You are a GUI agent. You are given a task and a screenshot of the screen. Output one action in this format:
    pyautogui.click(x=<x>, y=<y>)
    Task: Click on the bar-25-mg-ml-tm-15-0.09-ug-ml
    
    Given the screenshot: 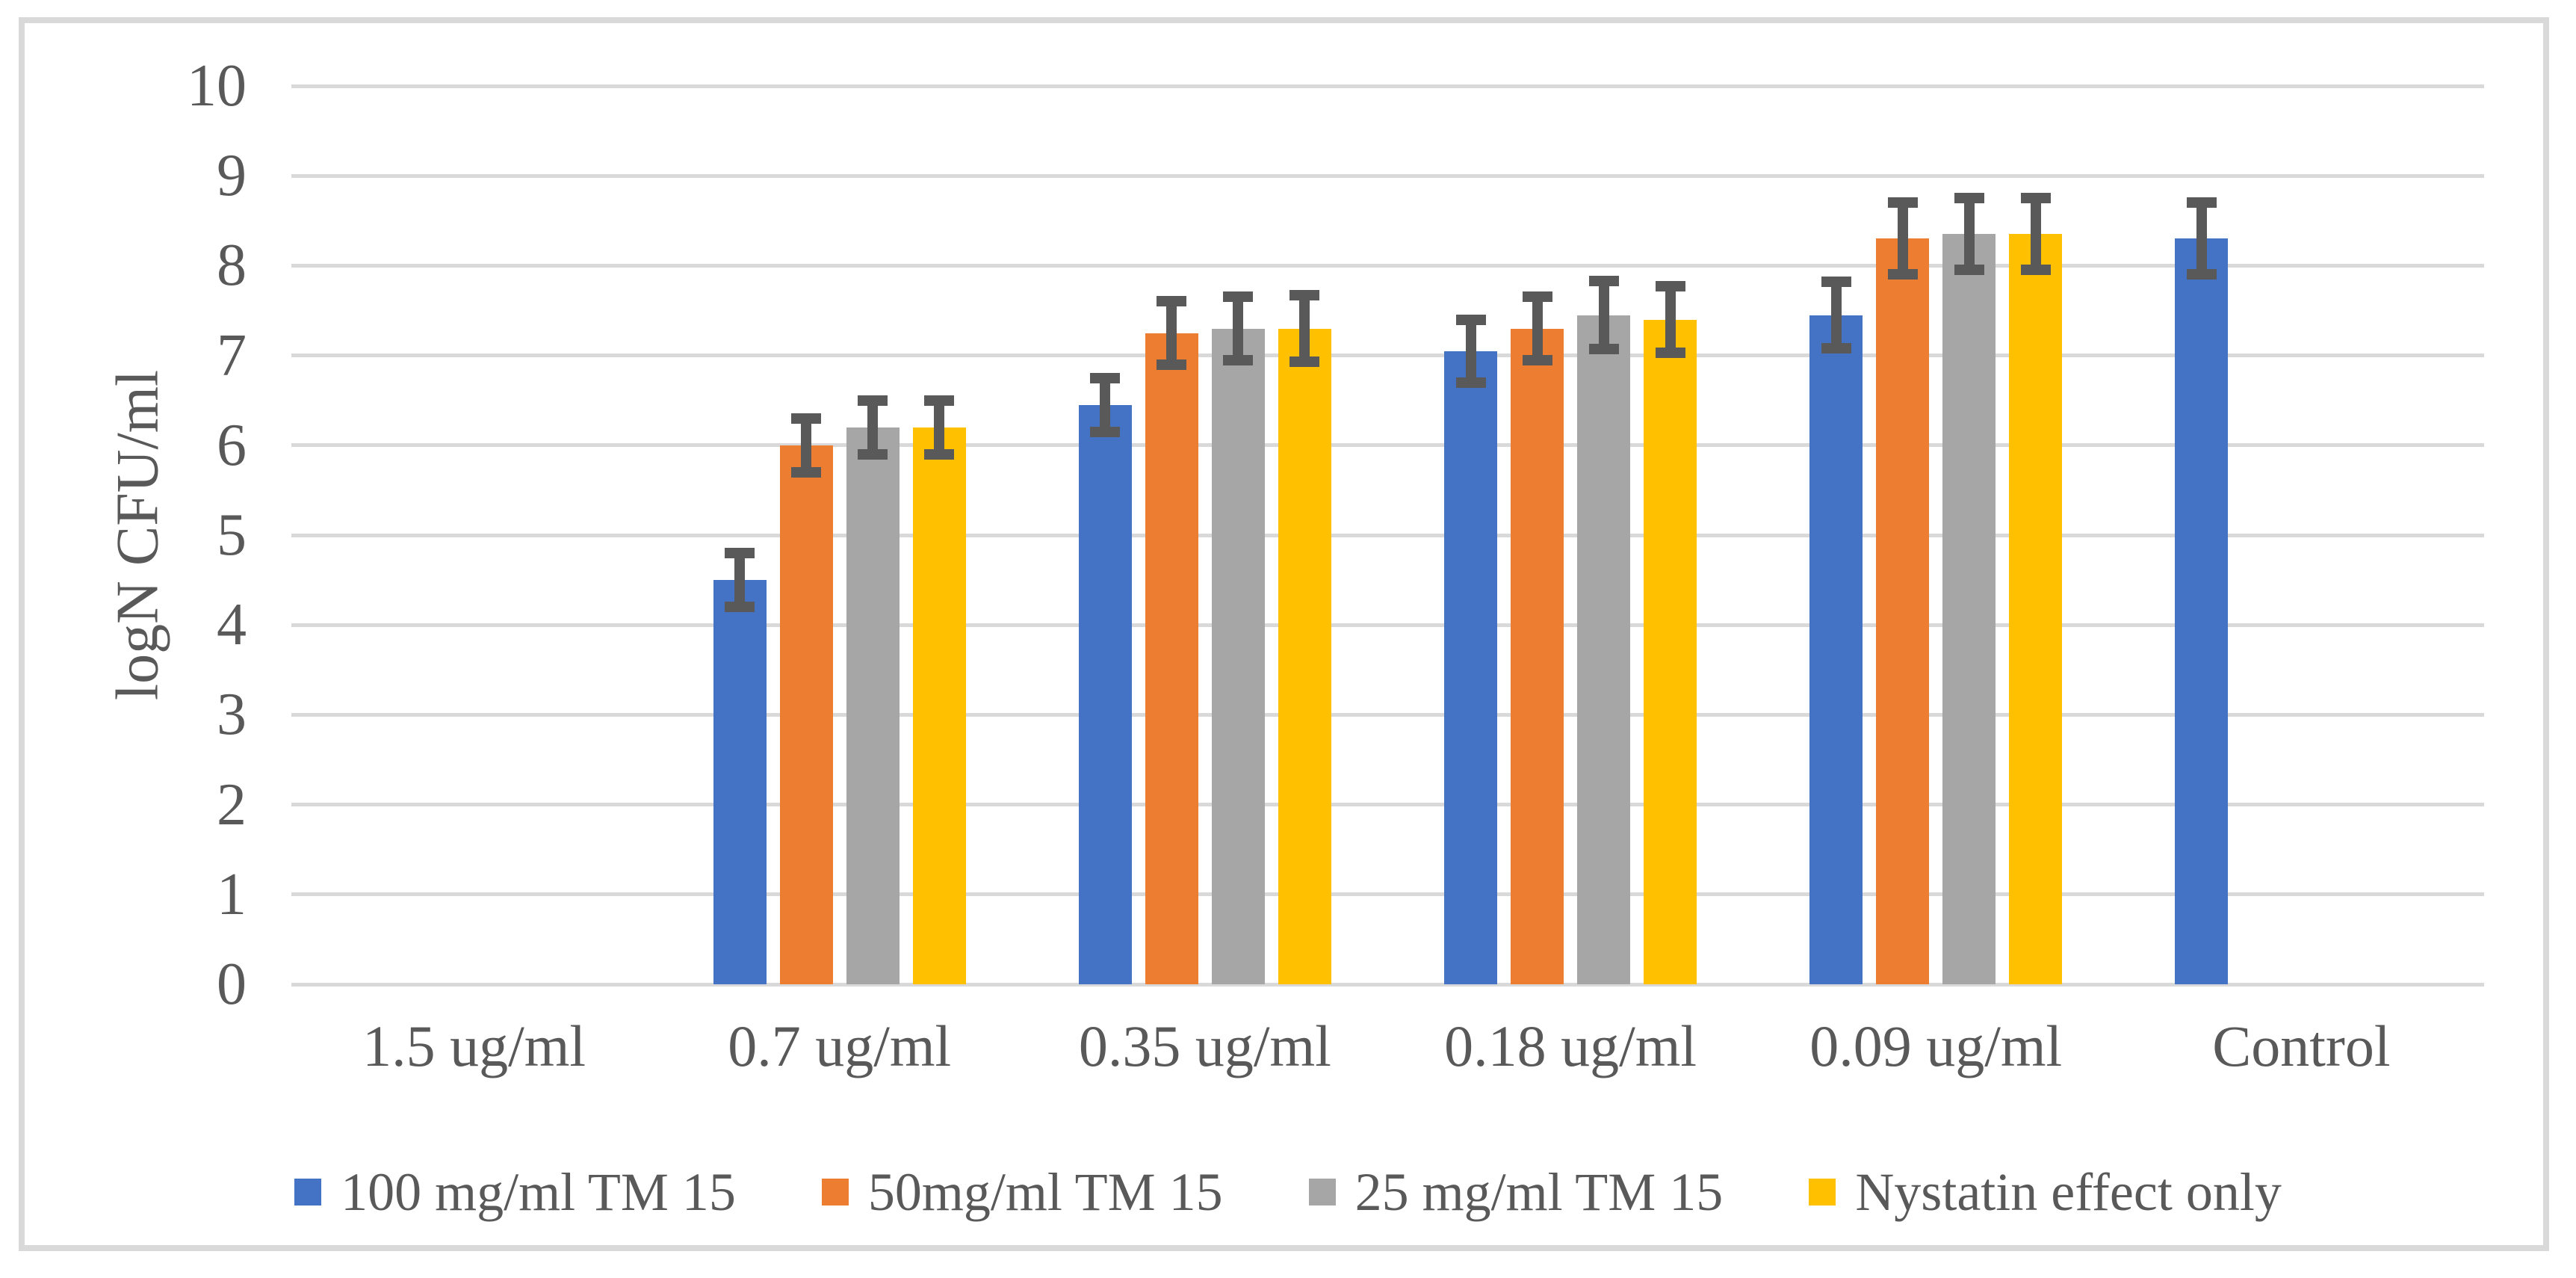 What is the action you would take?
    pyautogui.click(x=1969, y=609)
    